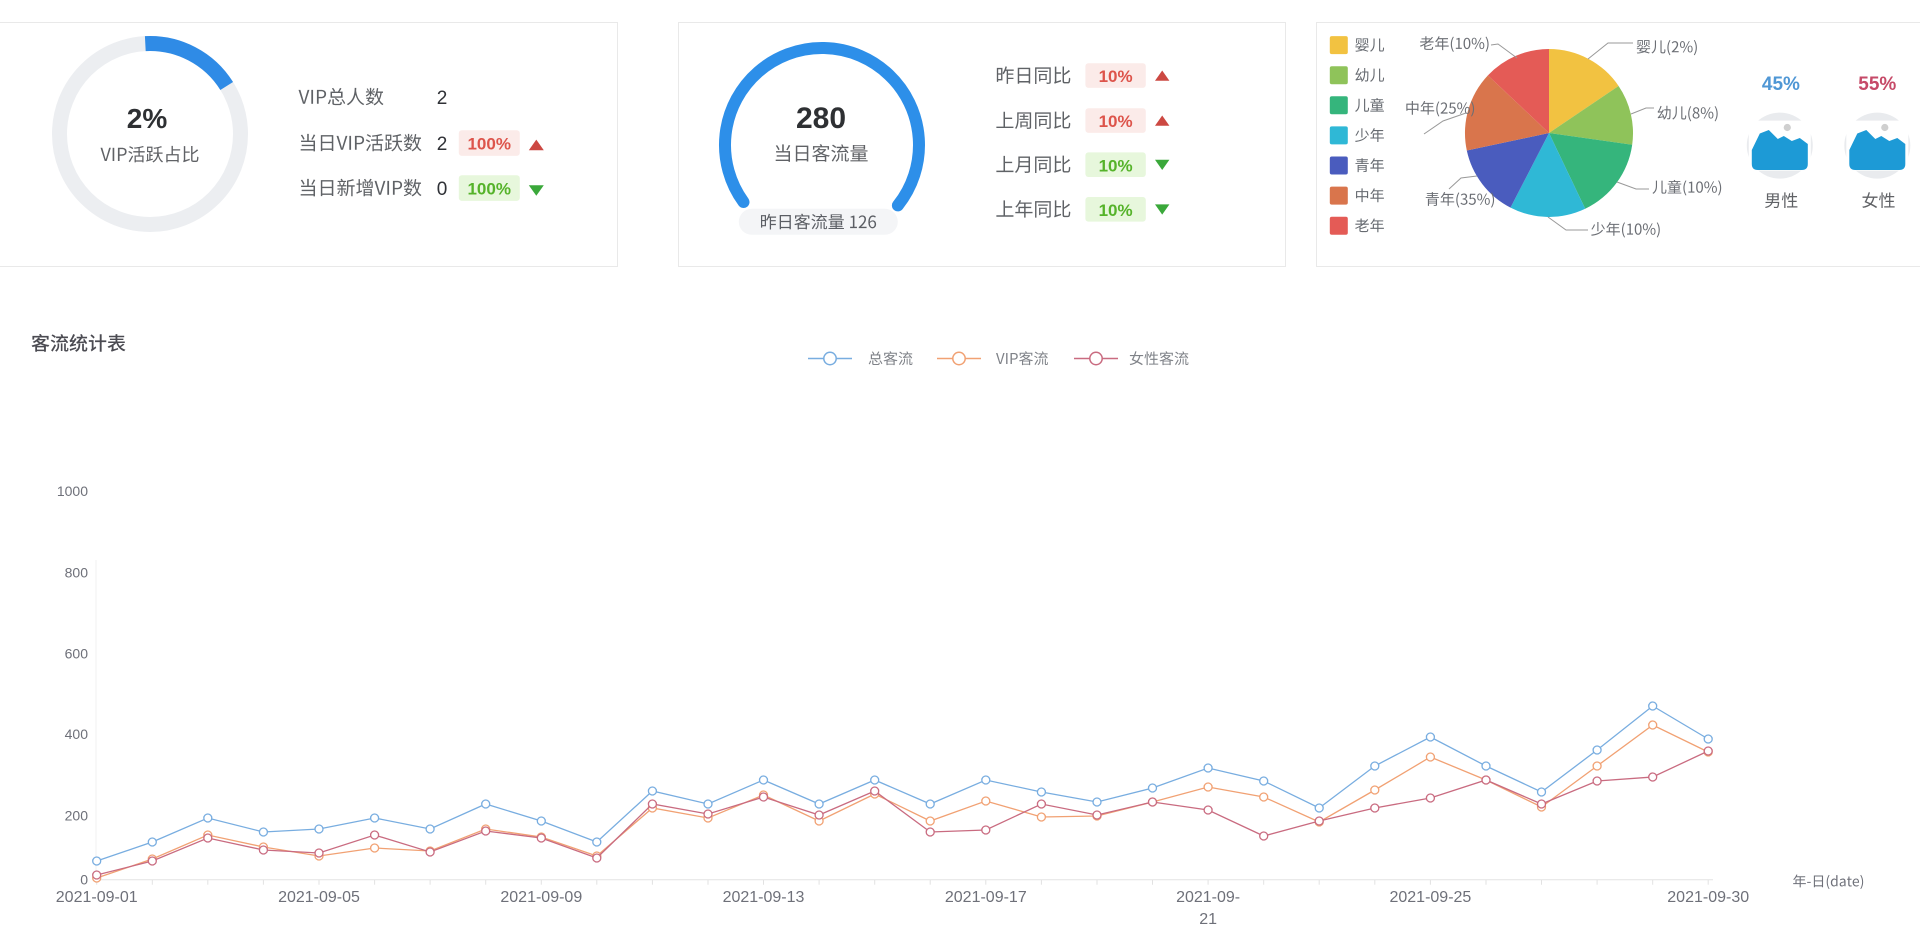  Describe the element at coordinates (319, 897) in the screenshot. I see `svg-text: 2021-09-05` at that location.